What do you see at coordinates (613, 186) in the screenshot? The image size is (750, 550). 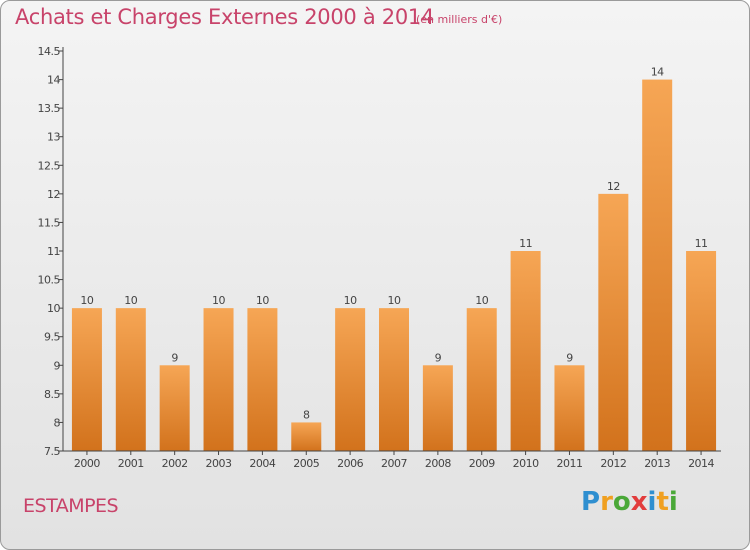 I see `data-label-2012: 12` at bounding box center [613, 186].